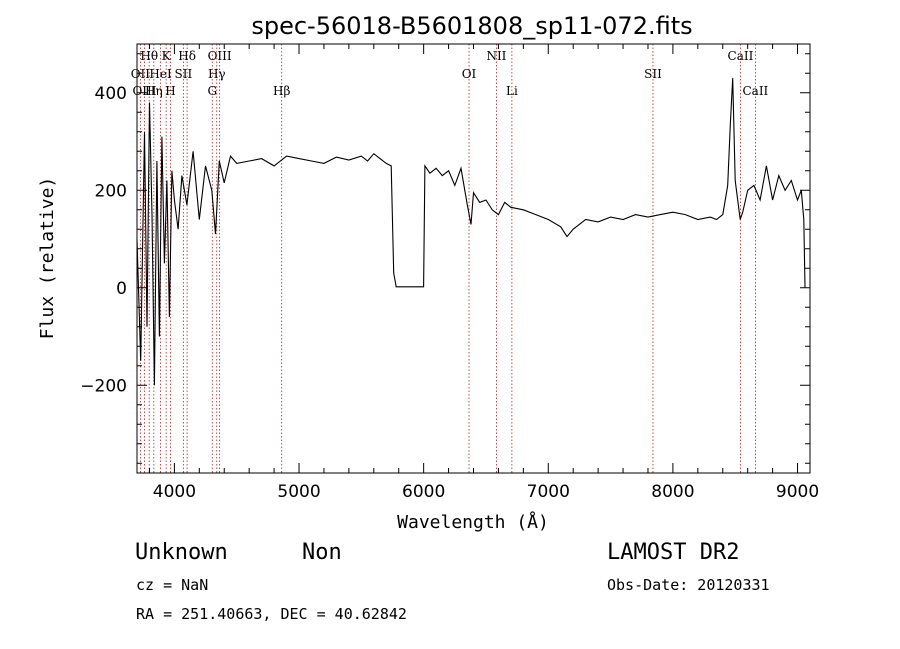 The width and height of the screenshot is (900, 649). What do you see at coordinates (512, 91) in the screenshot?
I see `line-label-17: Li` at bounding box center [512, 91].